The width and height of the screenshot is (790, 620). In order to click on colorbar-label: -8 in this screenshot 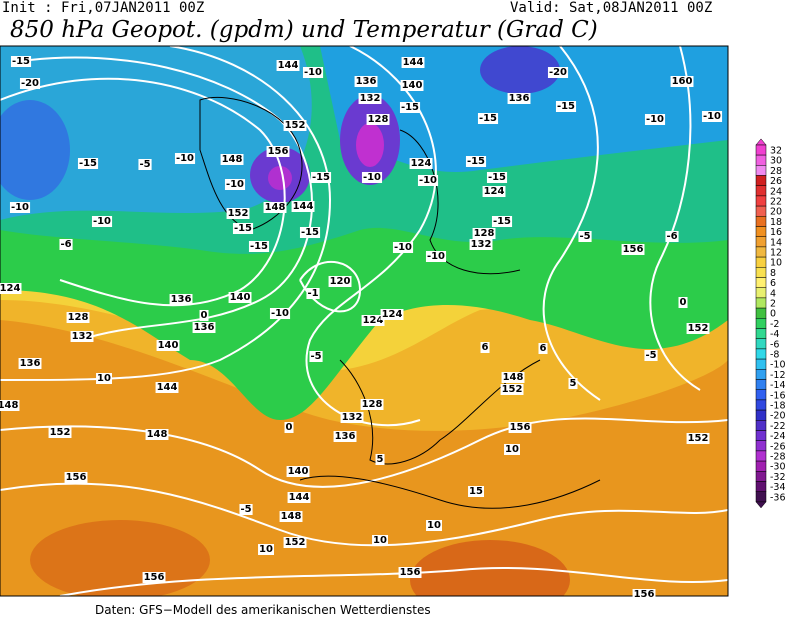, I will do `click(774, 355)`.